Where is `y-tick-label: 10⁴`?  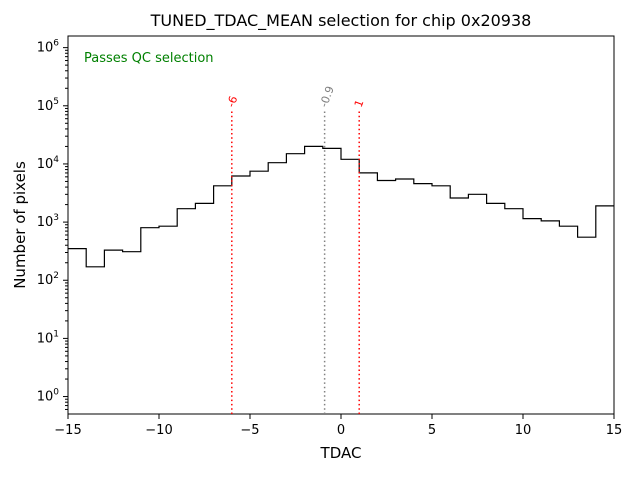
y-tick-label: 10⁴ is located at coordinates (48, 163).